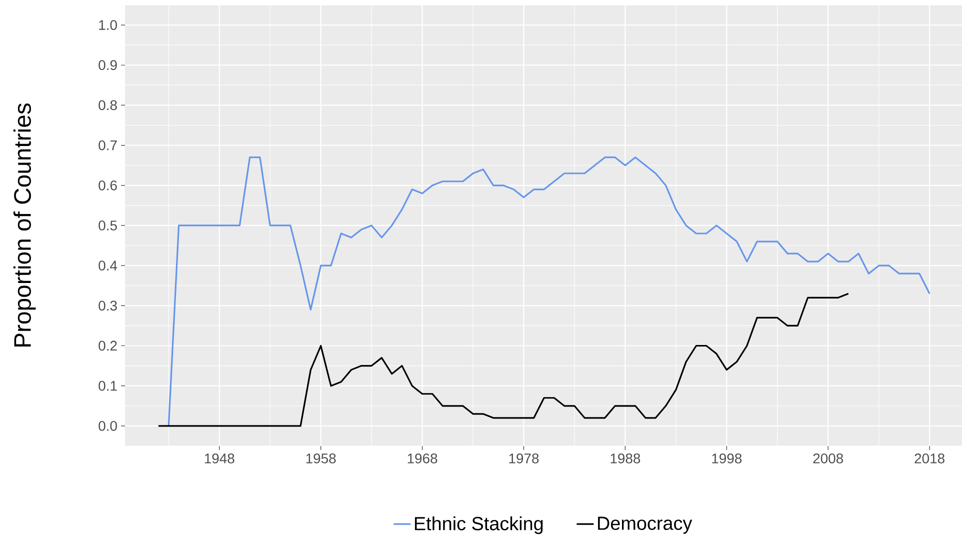  What do you see at coordinates (625, 458) in the screenshot?
I see `x-tick-label: 1988` at bounding box center [625, 458].